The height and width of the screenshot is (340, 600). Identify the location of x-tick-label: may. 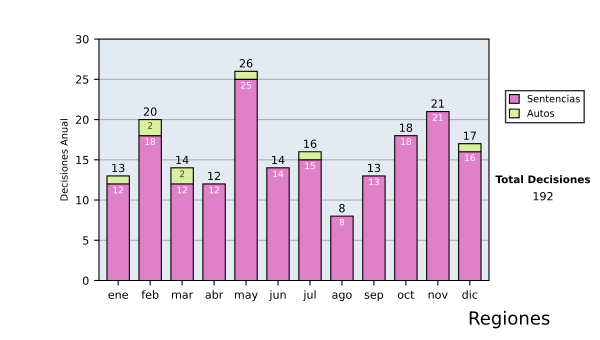
(246, 296).